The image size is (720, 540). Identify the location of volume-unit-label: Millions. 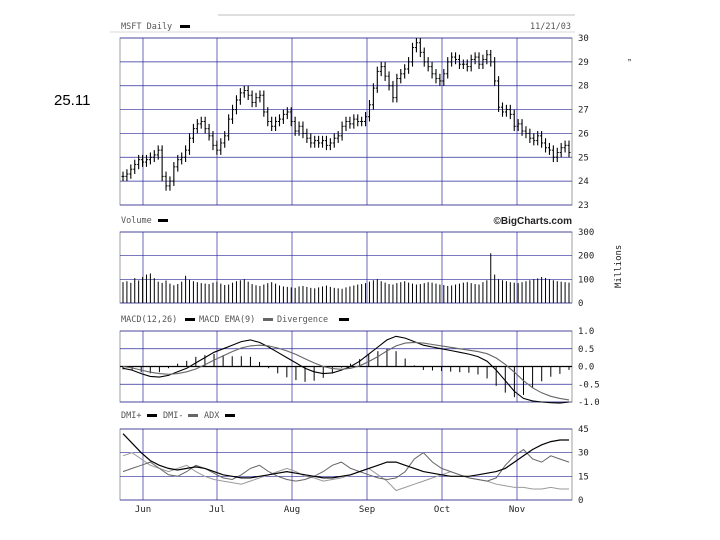
(619, 266).